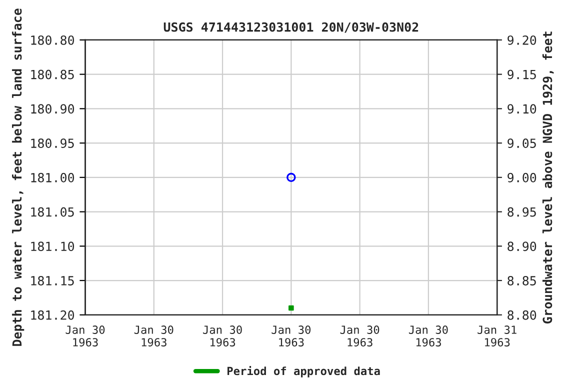 The width and height of the screenshot is (576, 384). Describe the element at coordinates (52, 281) in the screenshot. I see `y-tick-label: 181.15` at that location.